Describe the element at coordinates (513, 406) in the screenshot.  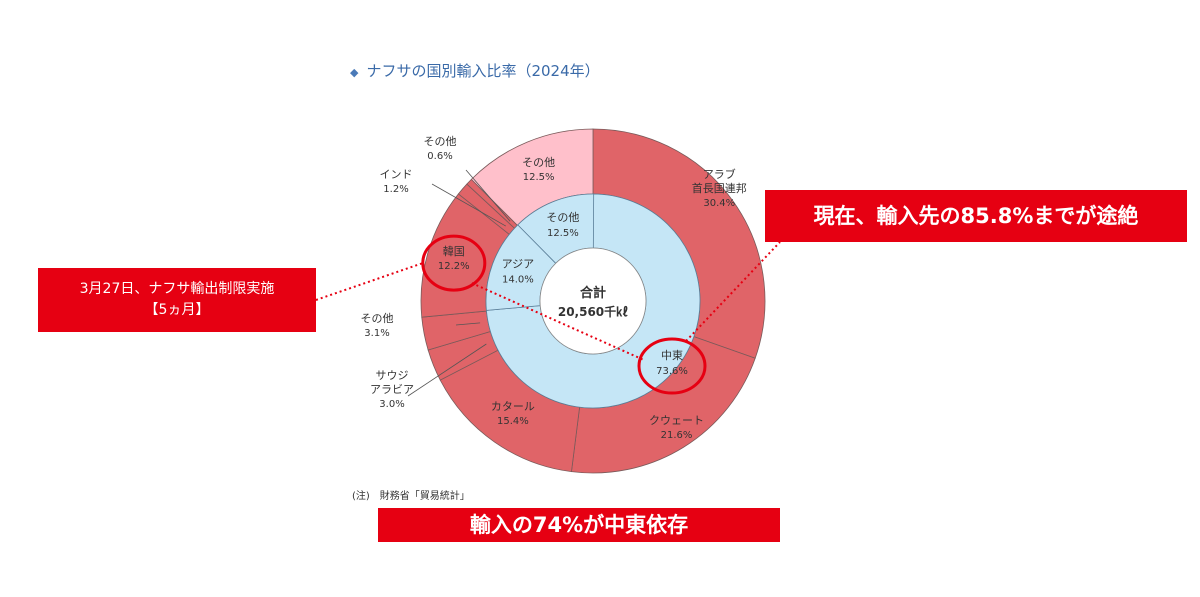
I see `outer-slice-name: カタール` at that location.